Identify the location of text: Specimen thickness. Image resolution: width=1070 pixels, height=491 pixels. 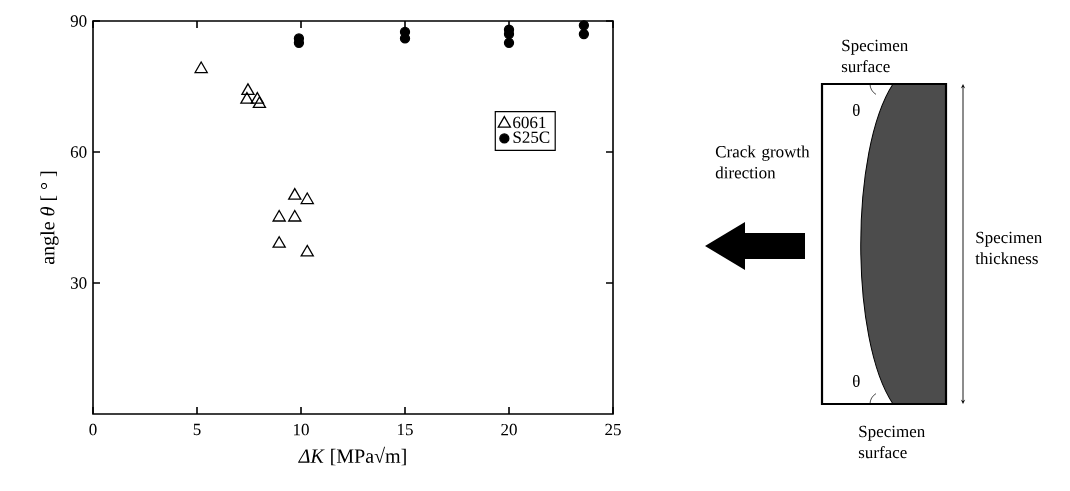
(1009, 248).